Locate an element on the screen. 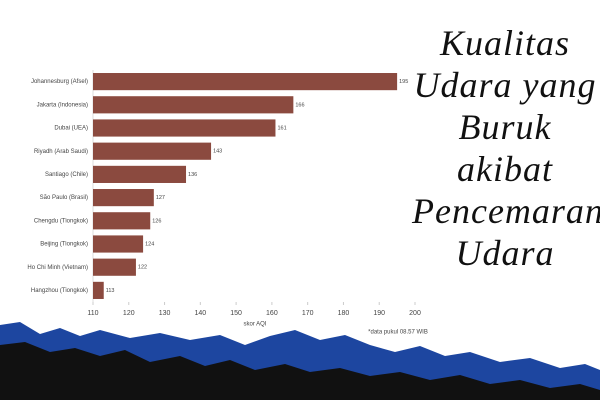 The width and height of the screenshot is (600, 400). value-label: 124 is located at coordinates (149, 244).